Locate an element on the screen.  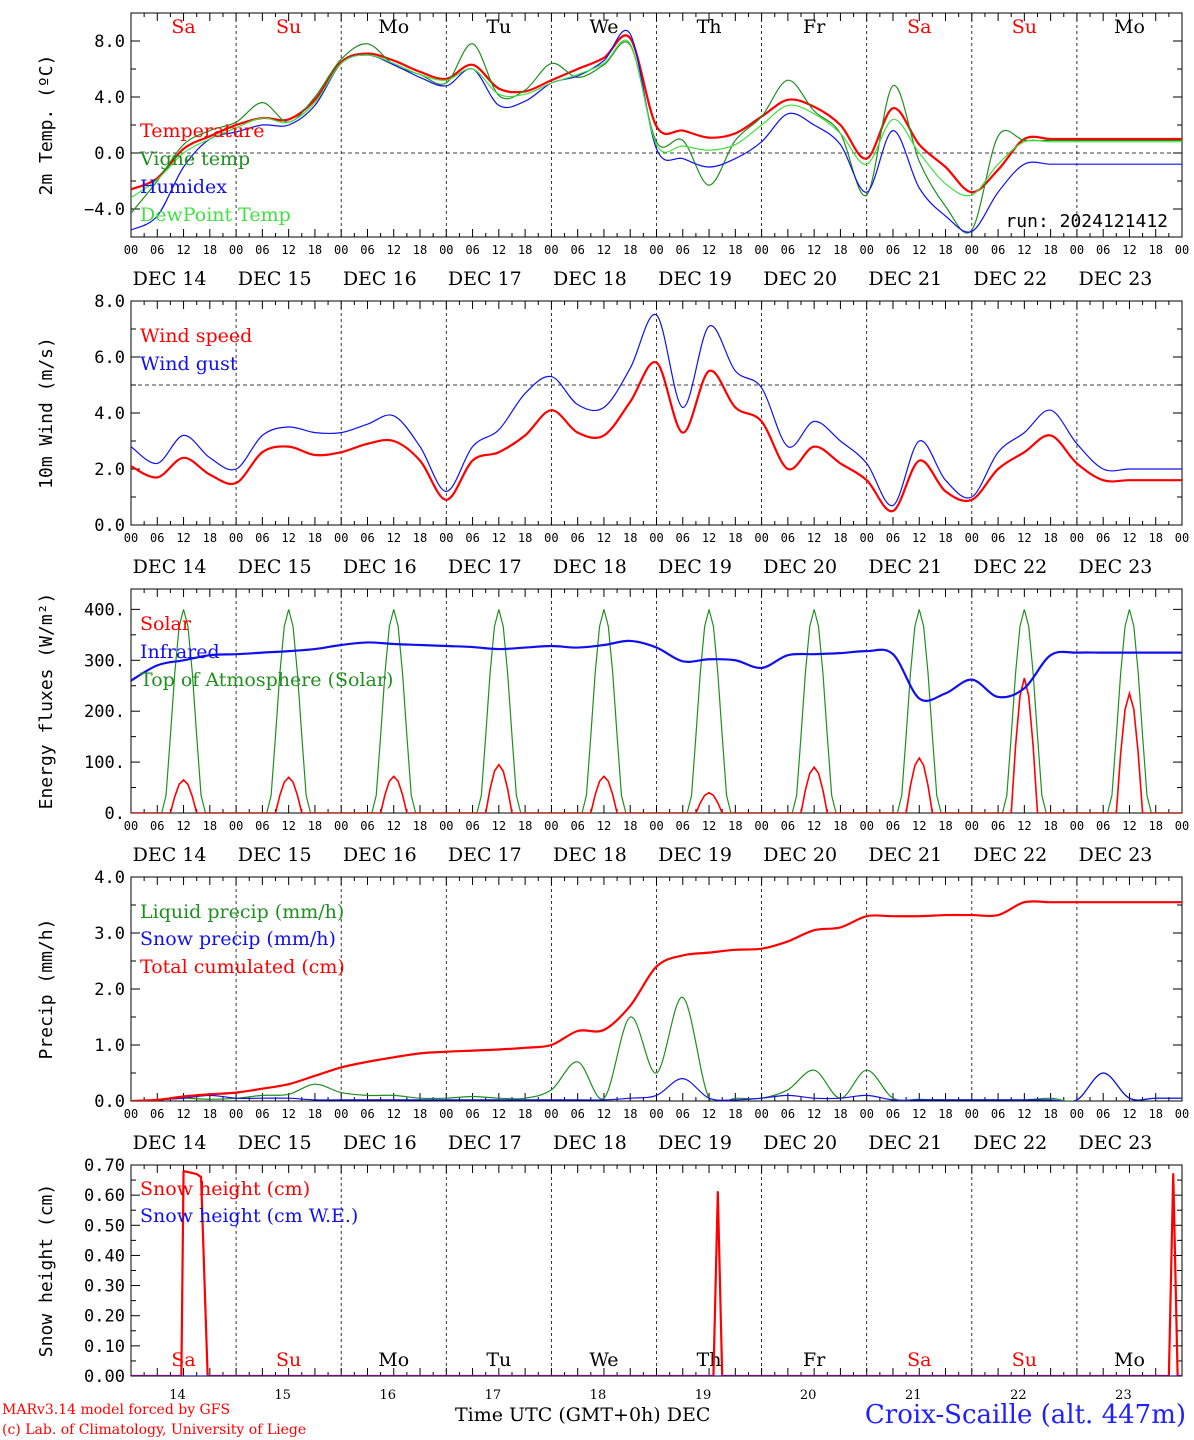
legend-entry: Top of Atmosphere (Solar) is located at coordinates (266, 680).